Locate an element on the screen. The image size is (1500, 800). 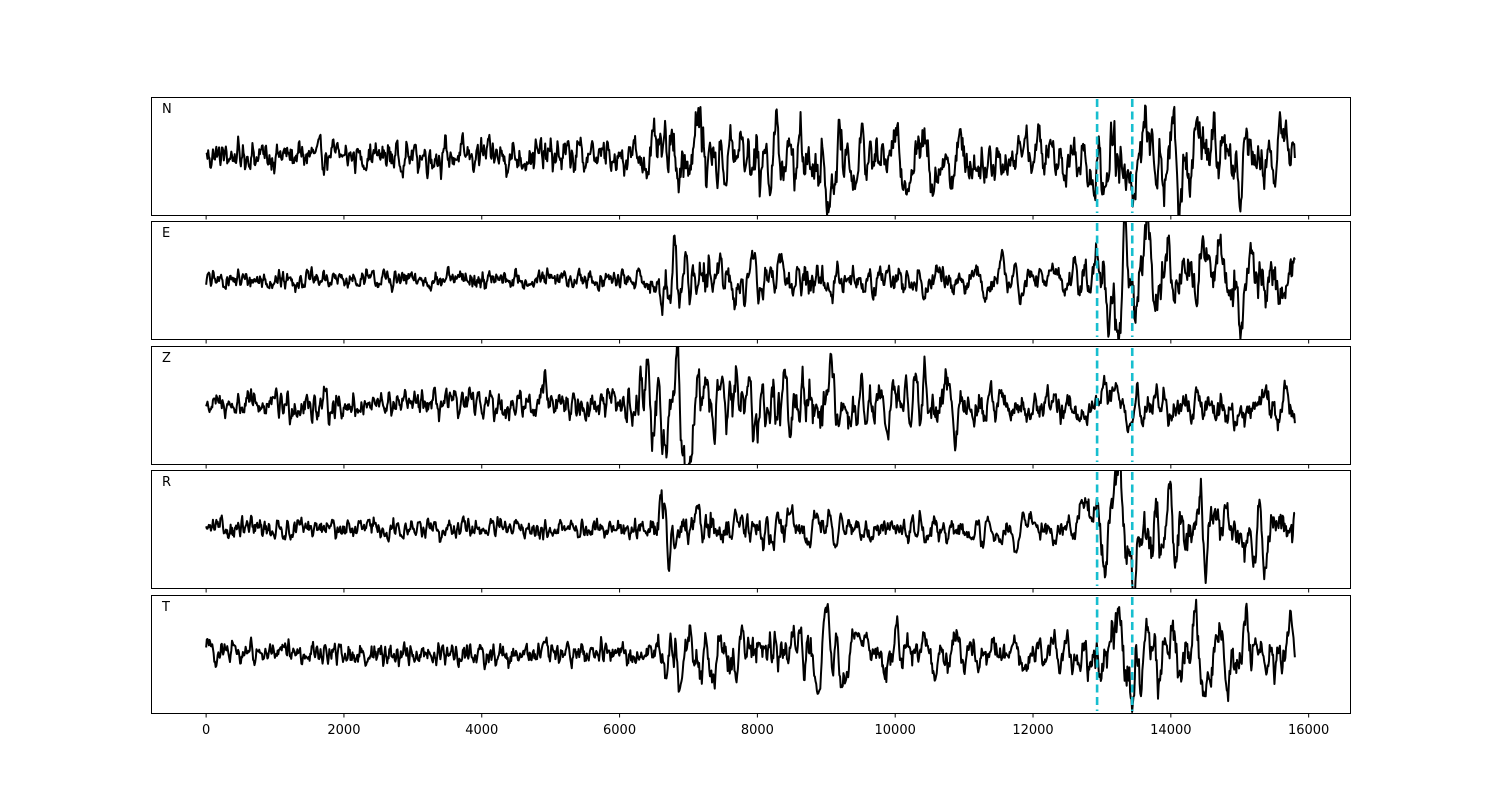
panel-e: E is located at coordinates (751, 282).